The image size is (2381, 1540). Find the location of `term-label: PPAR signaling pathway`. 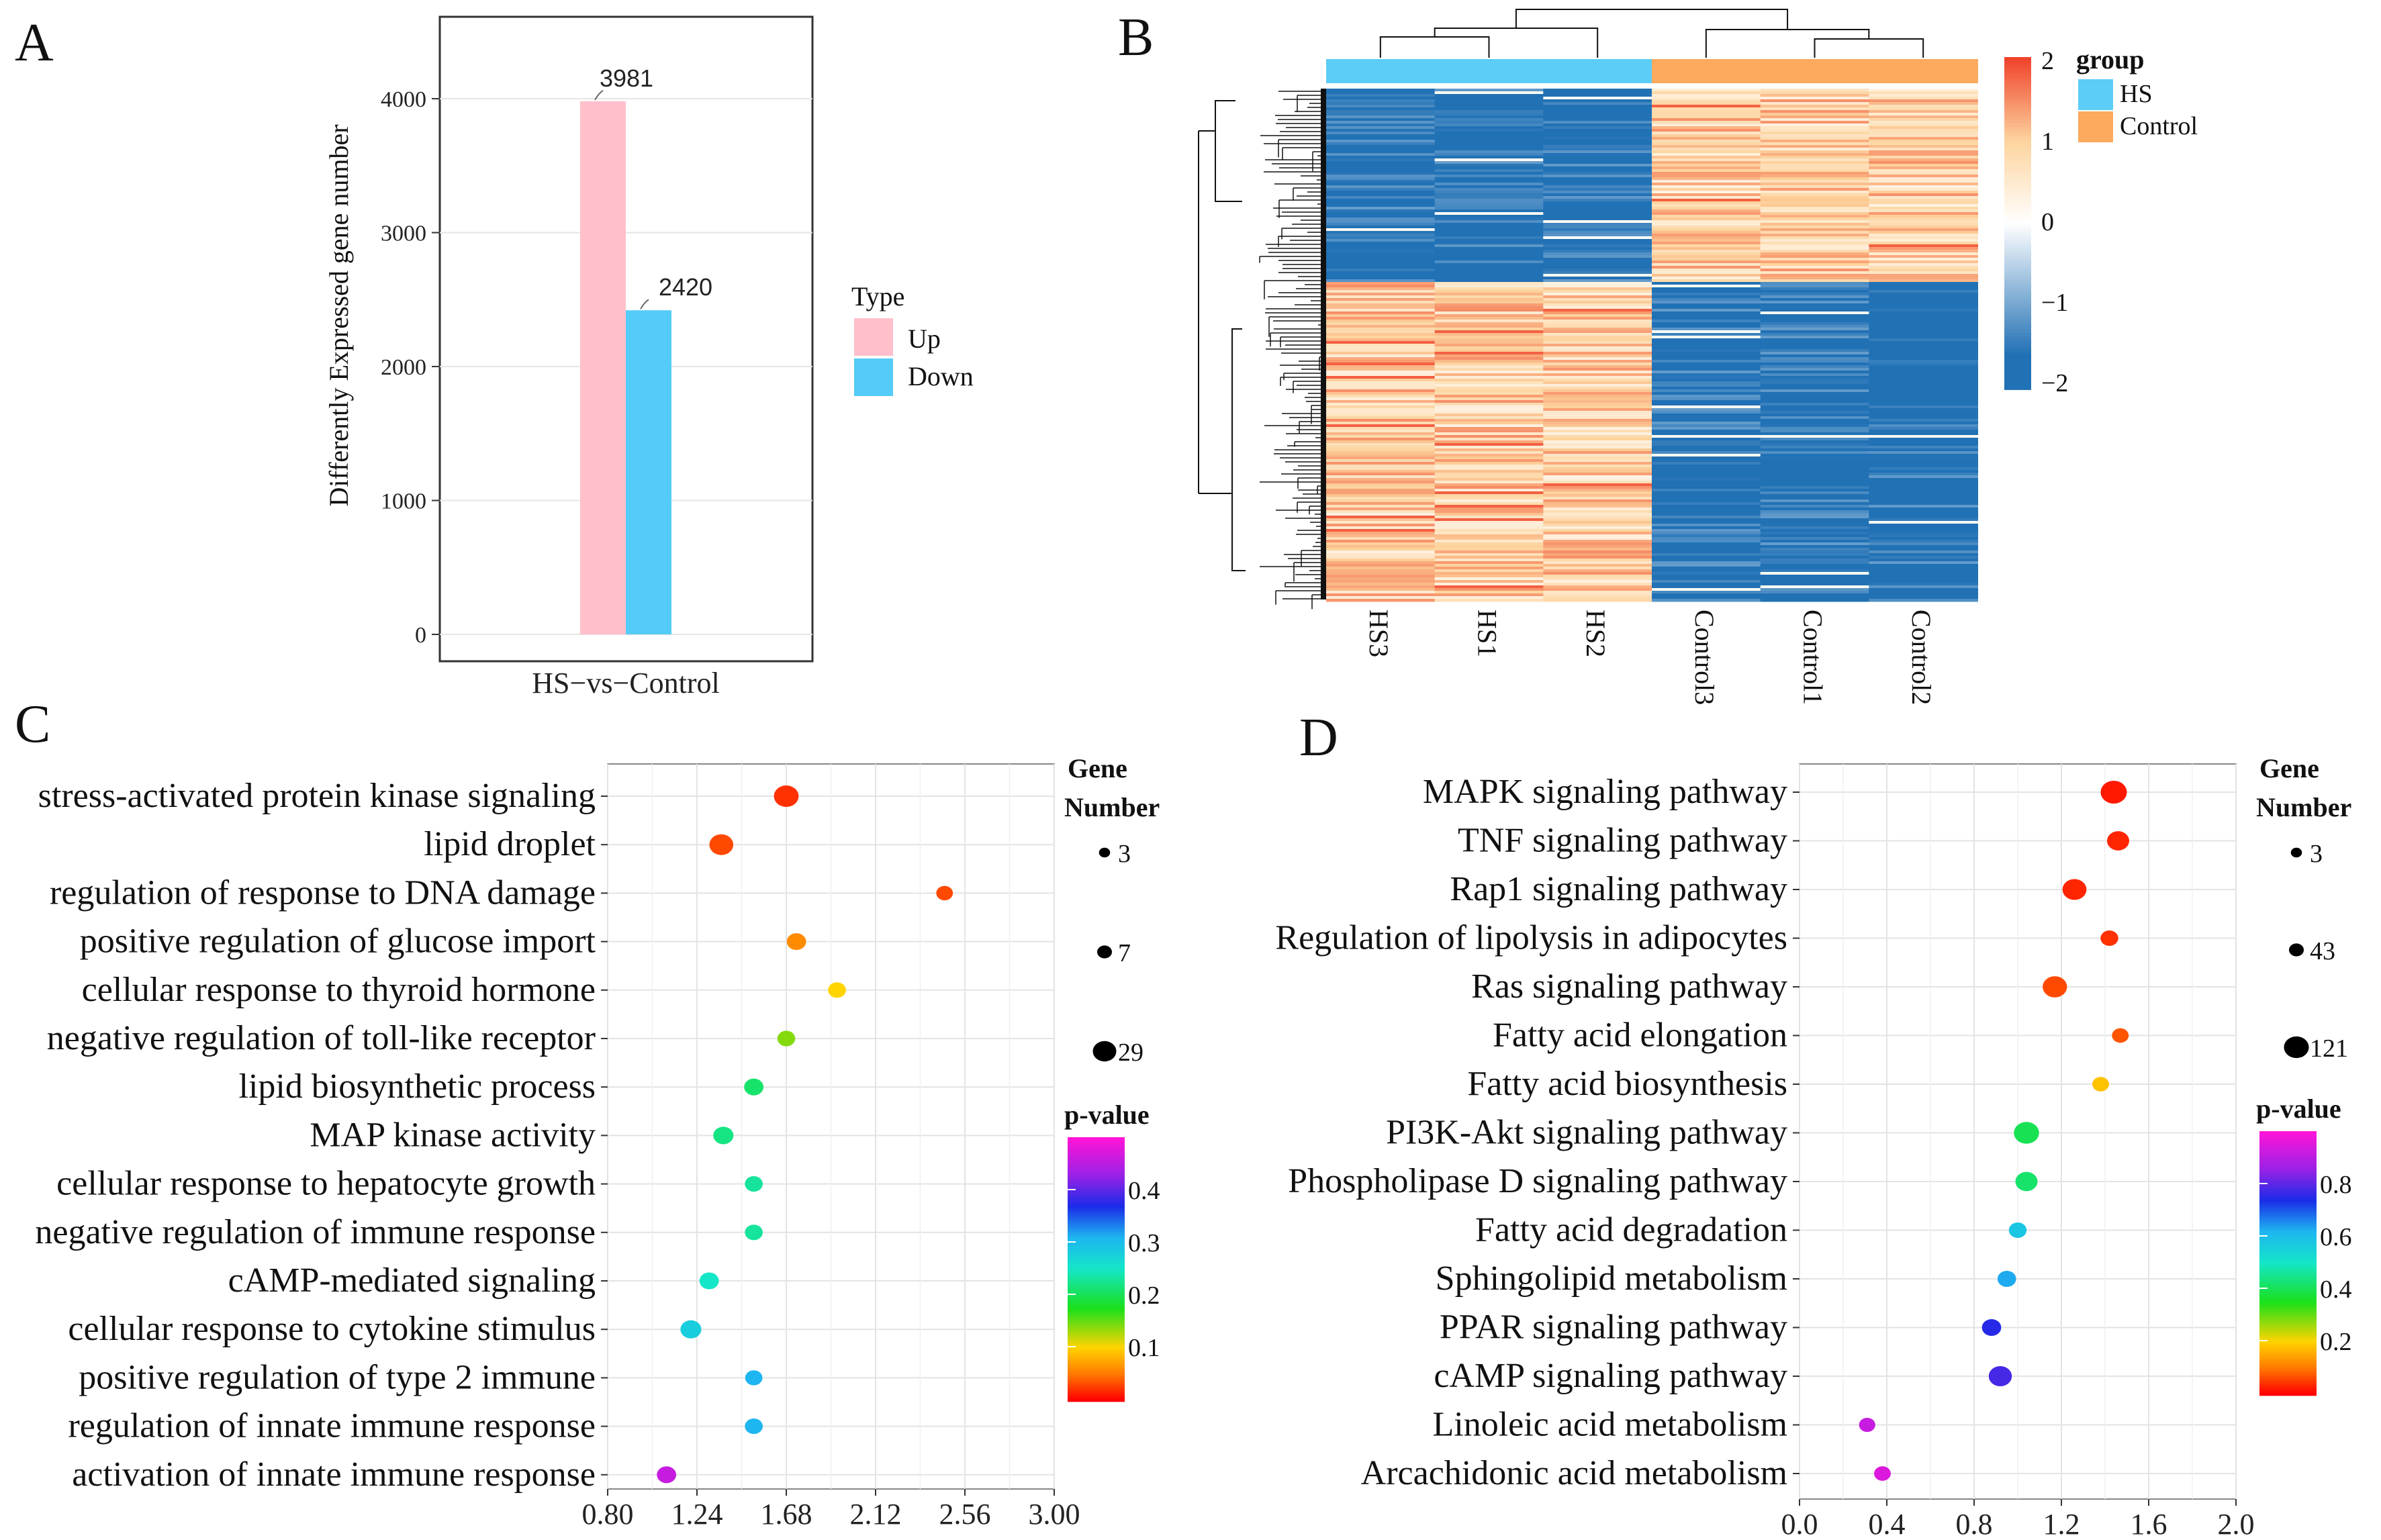

term-label: PPAR signaling pathway is located at coordinates (1613, 1327).